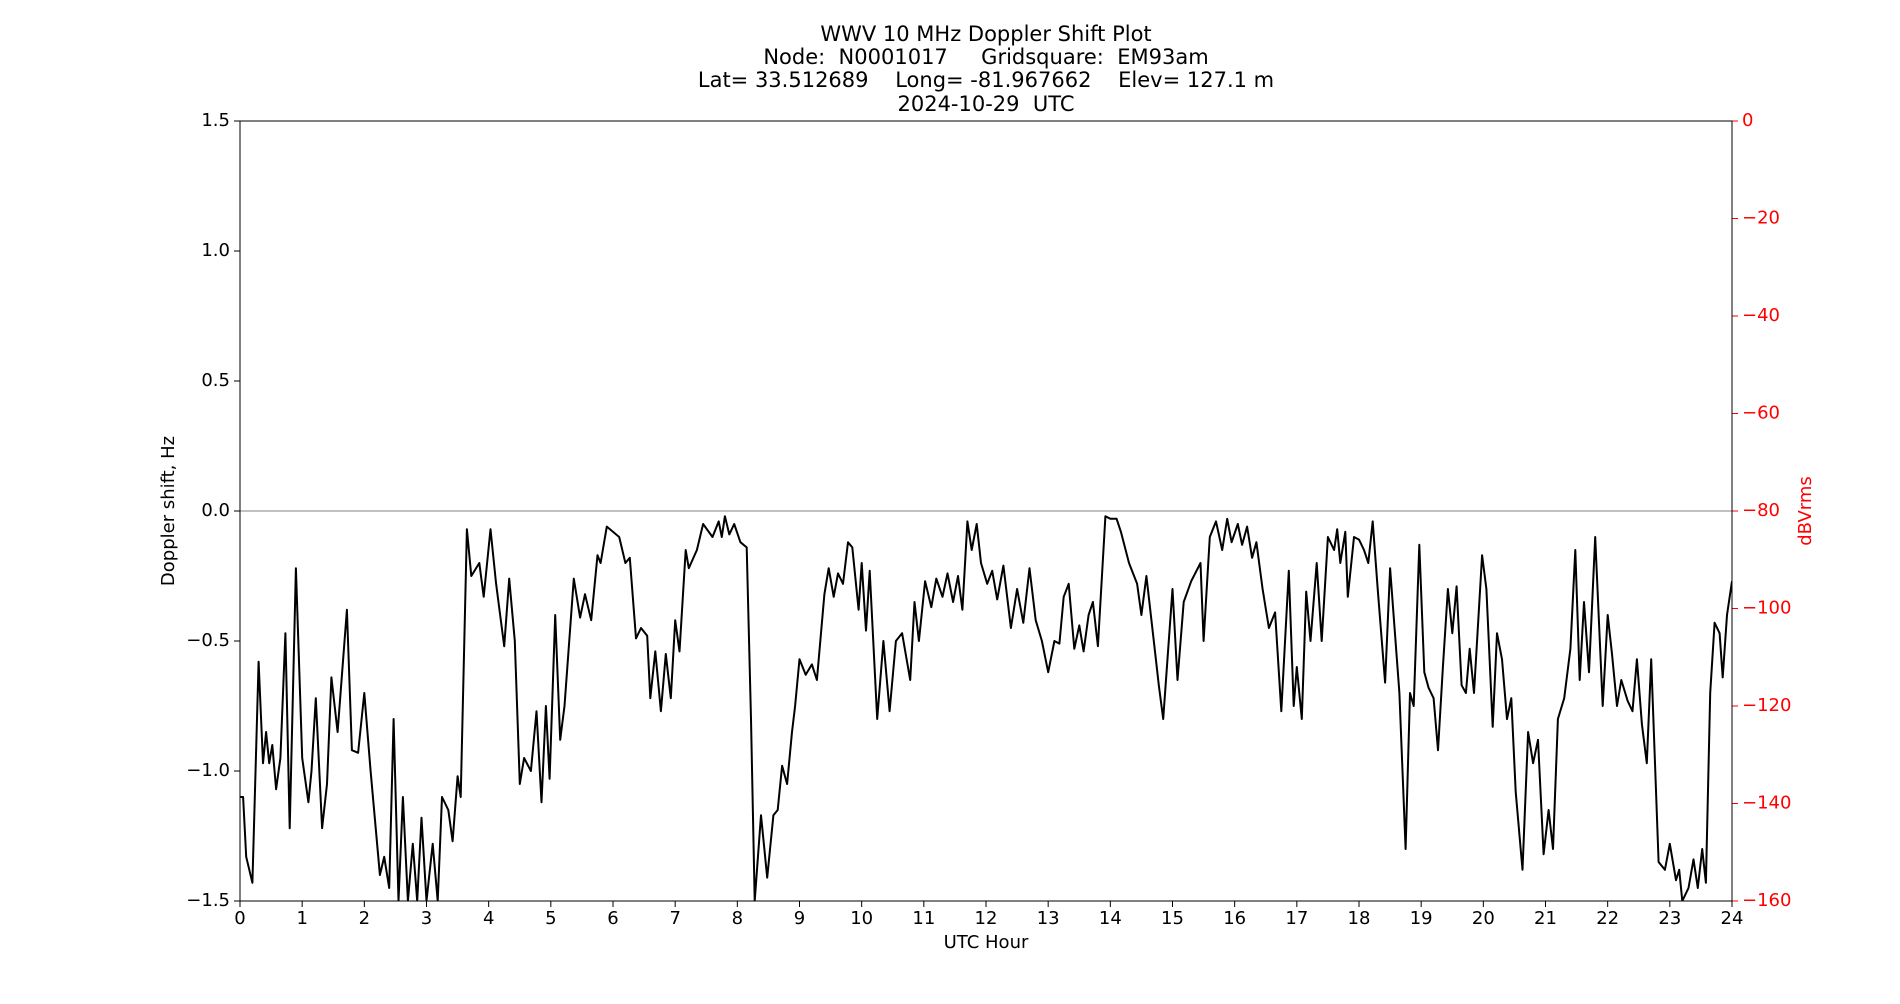  I want to click on x-tick-label: 15, so click(1172, 918).